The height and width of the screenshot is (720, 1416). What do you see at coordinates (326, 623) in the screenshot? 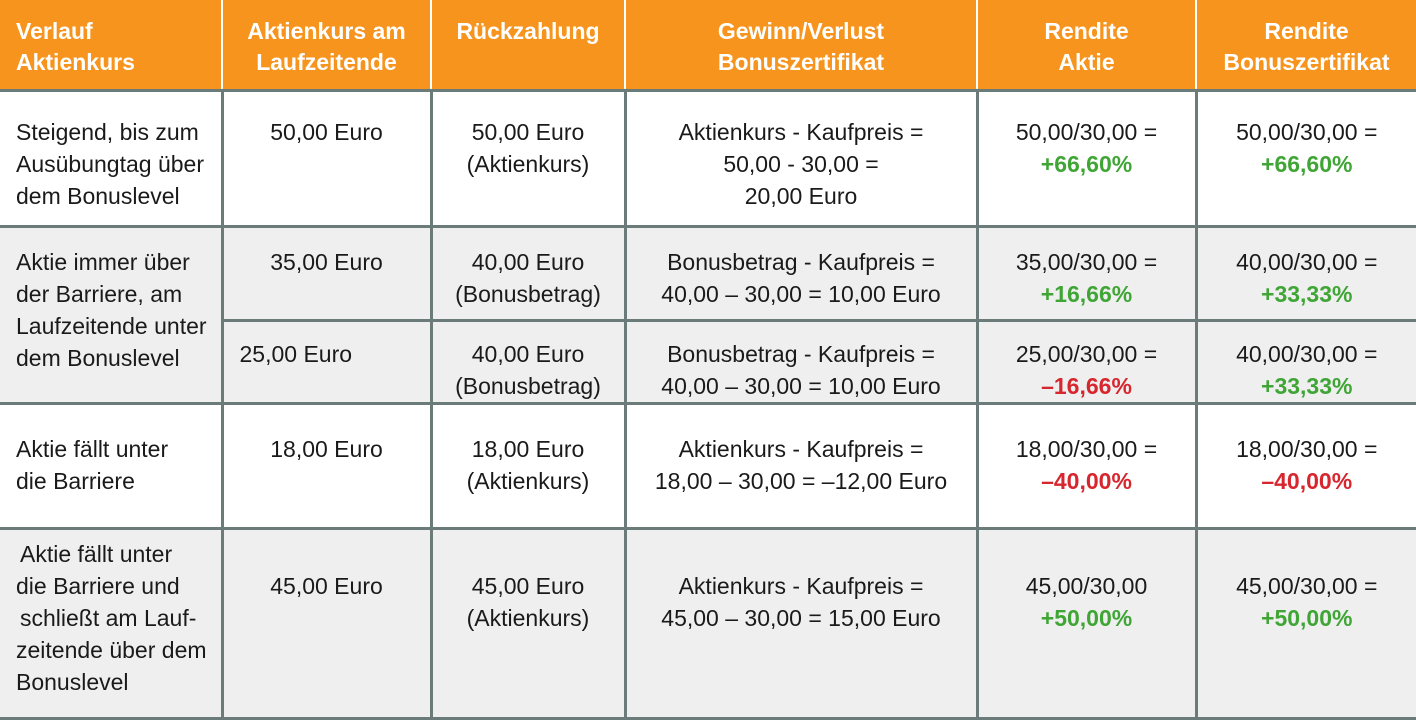
I see `cell-kurs: 45,00 Euro` at bounding box center [326, 623].